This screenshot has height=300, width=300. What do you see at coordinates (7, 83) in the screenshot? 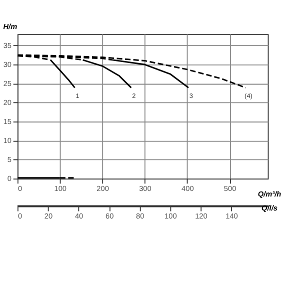
I see `y-tick-label: 25` at bounding box center [7, 83].